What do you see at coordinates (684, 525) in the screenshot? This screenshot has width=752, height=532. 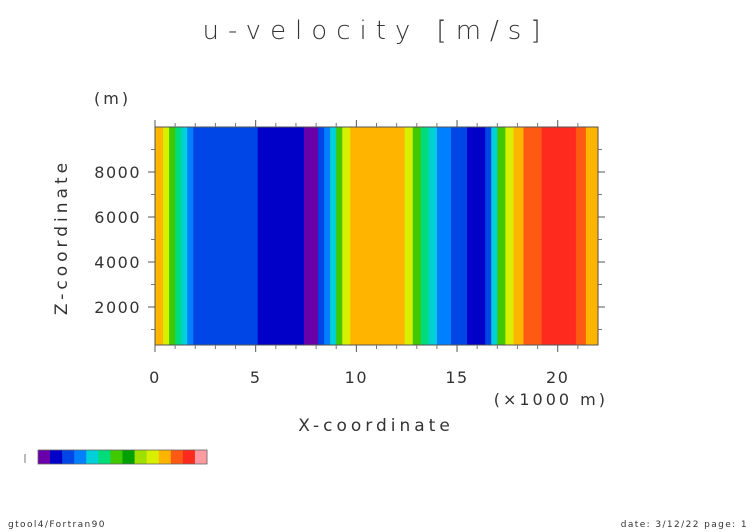 I see `footer-right: date: 3/12/22 page: 1` at bounding box center [684, 525].